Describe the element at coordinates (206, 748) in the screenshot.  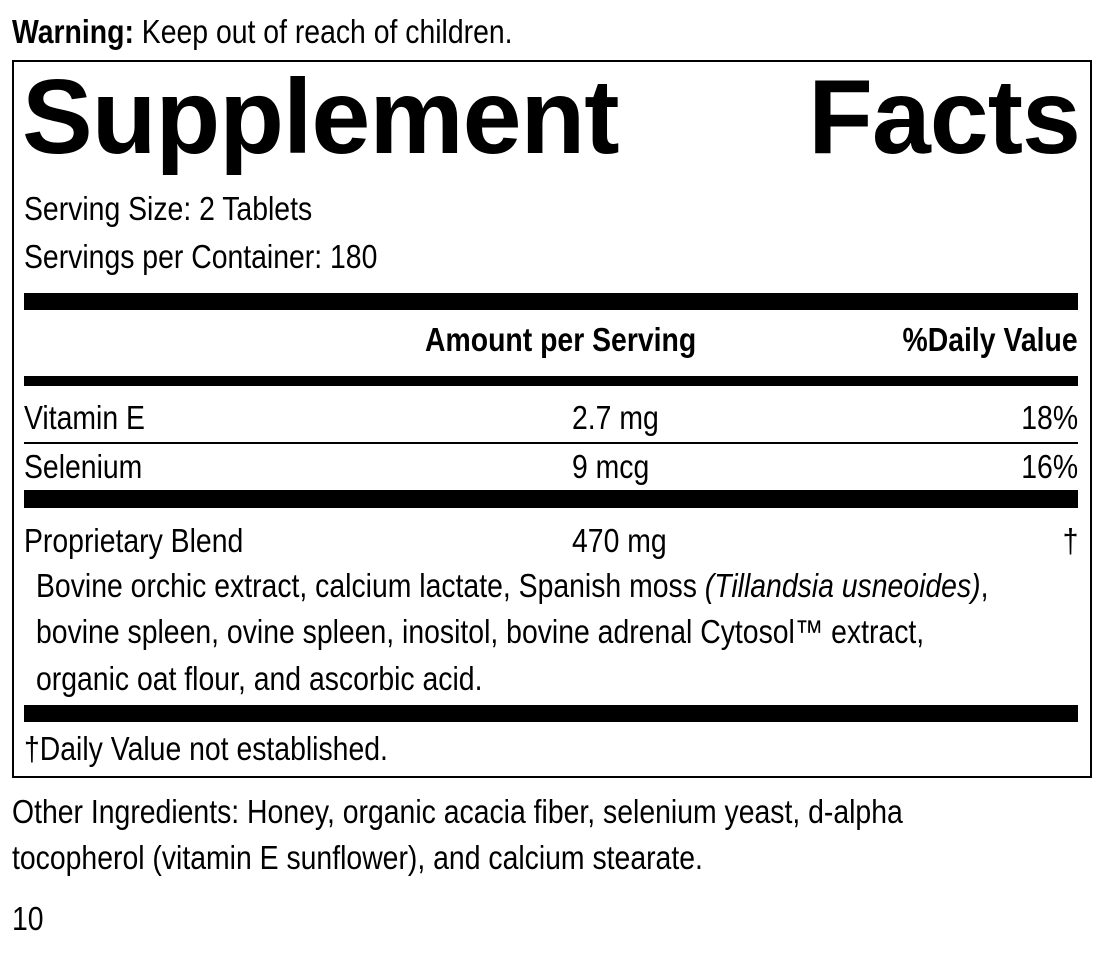
I see `footnote: †Daily Value not established.` at that location.